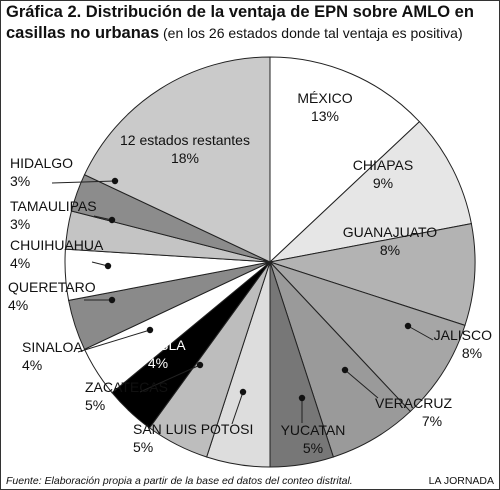 The width and height of the screenshot is (500, 490). Describe the element at coordinates (126, 387) in the screenshot. I see `slice-label: ZACATECAS` at that location.